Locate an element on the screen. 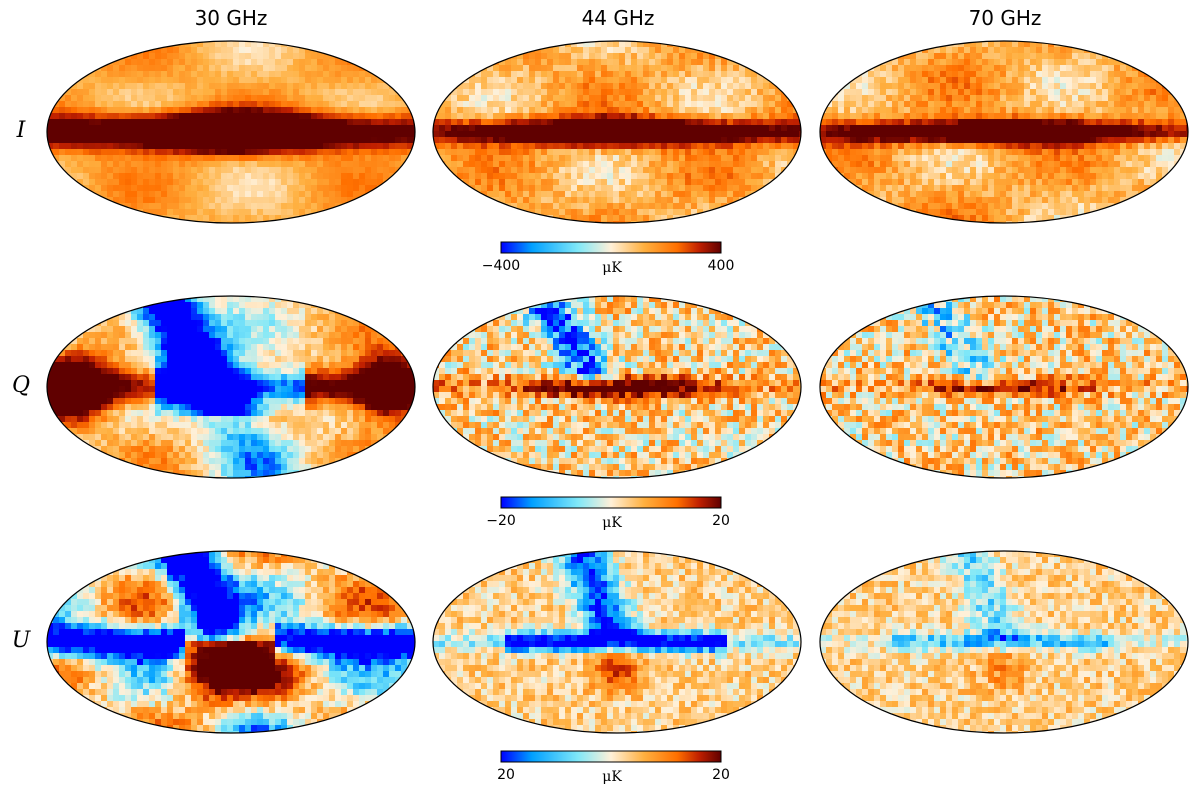  colorbar-q-unit: μK is located at coordinates (612, 523).